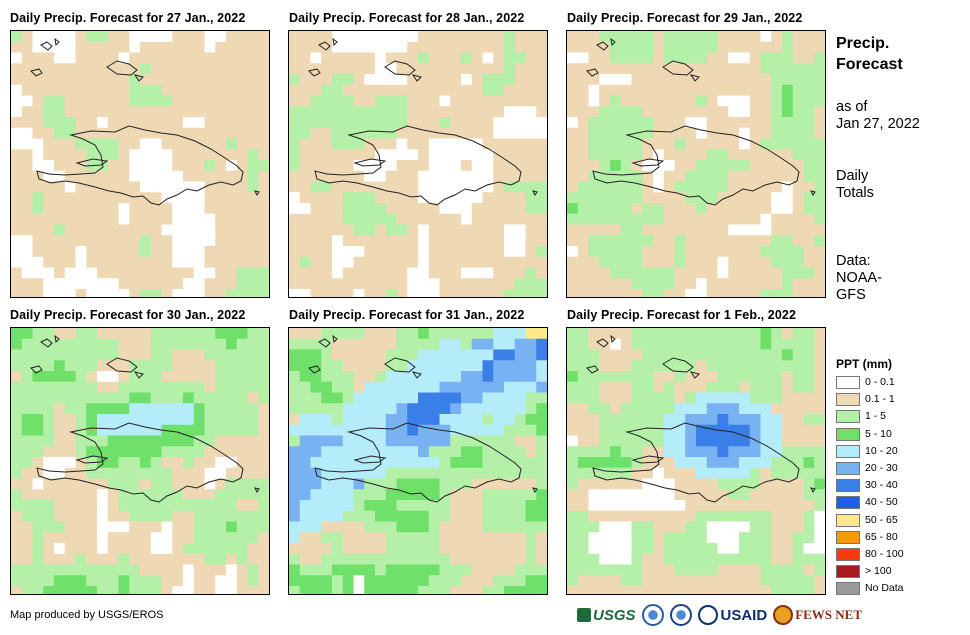  Describe the element at coordinates (863, 43) in the screenshot. I see `heading-line-1: Precip.` at that location.